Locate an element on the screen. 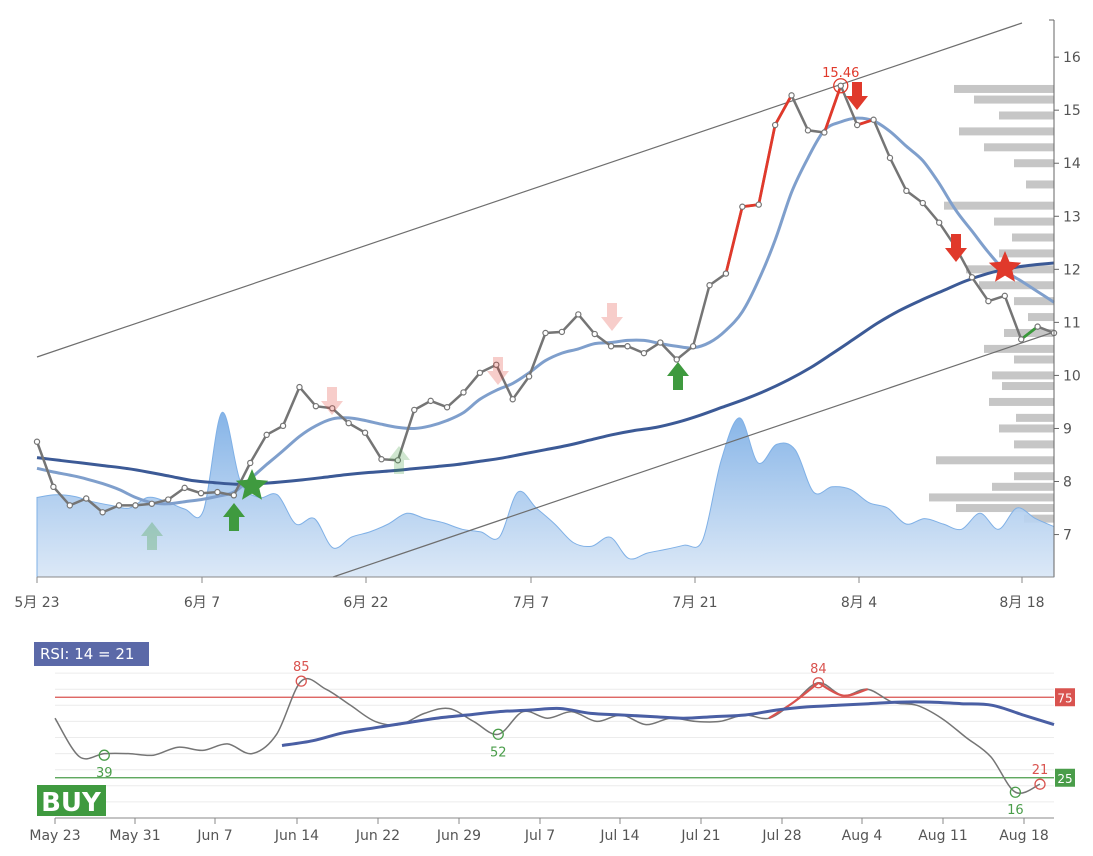  sell-arrow is located at coordinates (956, 248).